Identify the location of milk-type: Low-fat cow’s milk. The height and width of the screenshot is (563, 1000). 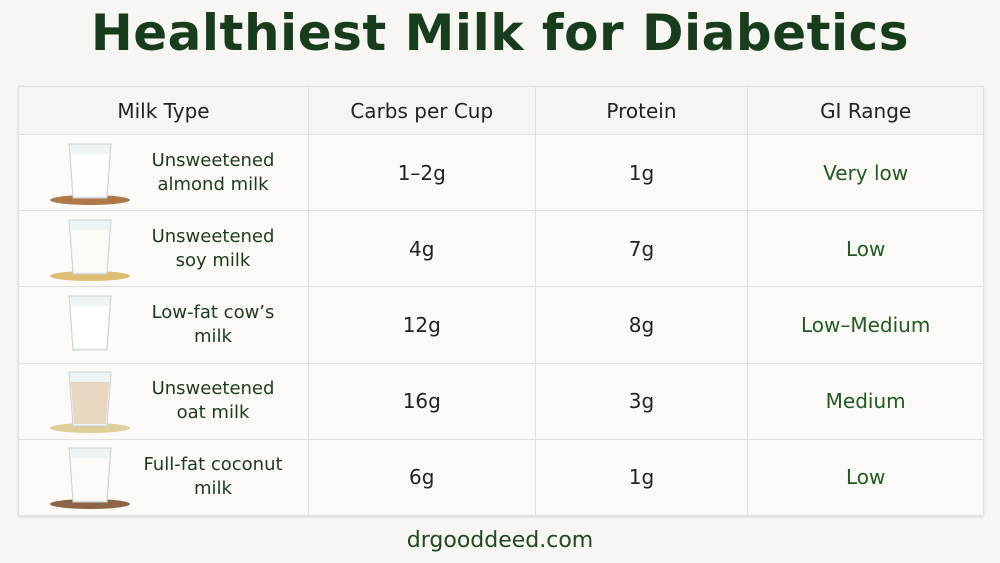
(163, 324).